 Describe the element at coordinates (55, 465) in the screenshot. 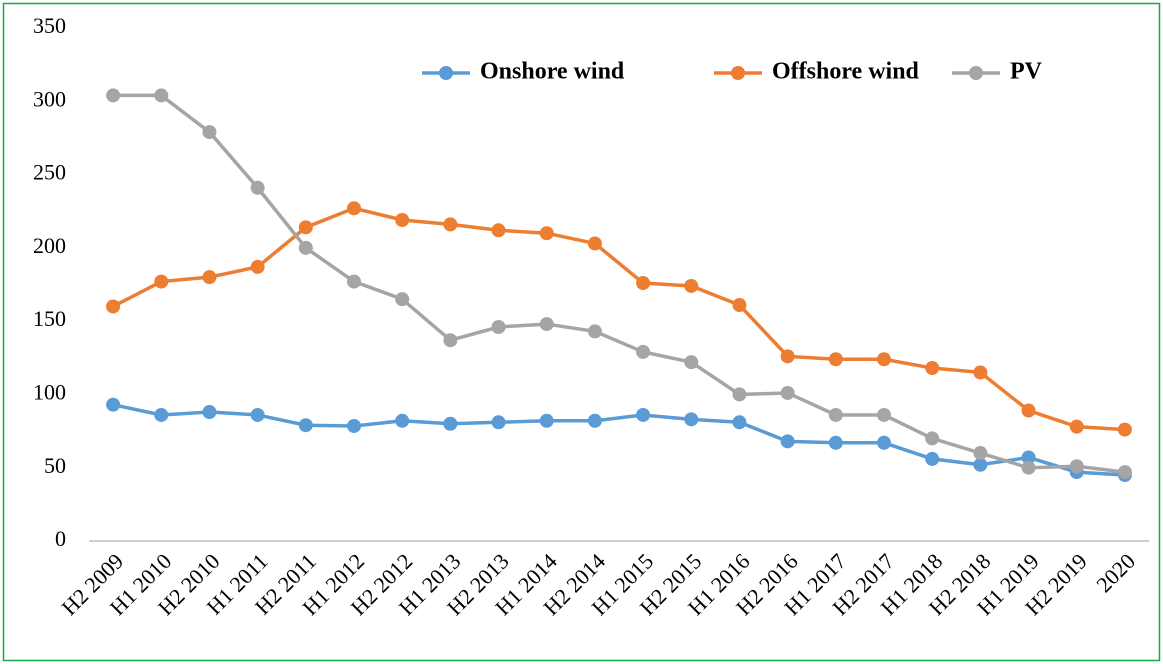

I see `y-tick-label: 50` at that location.